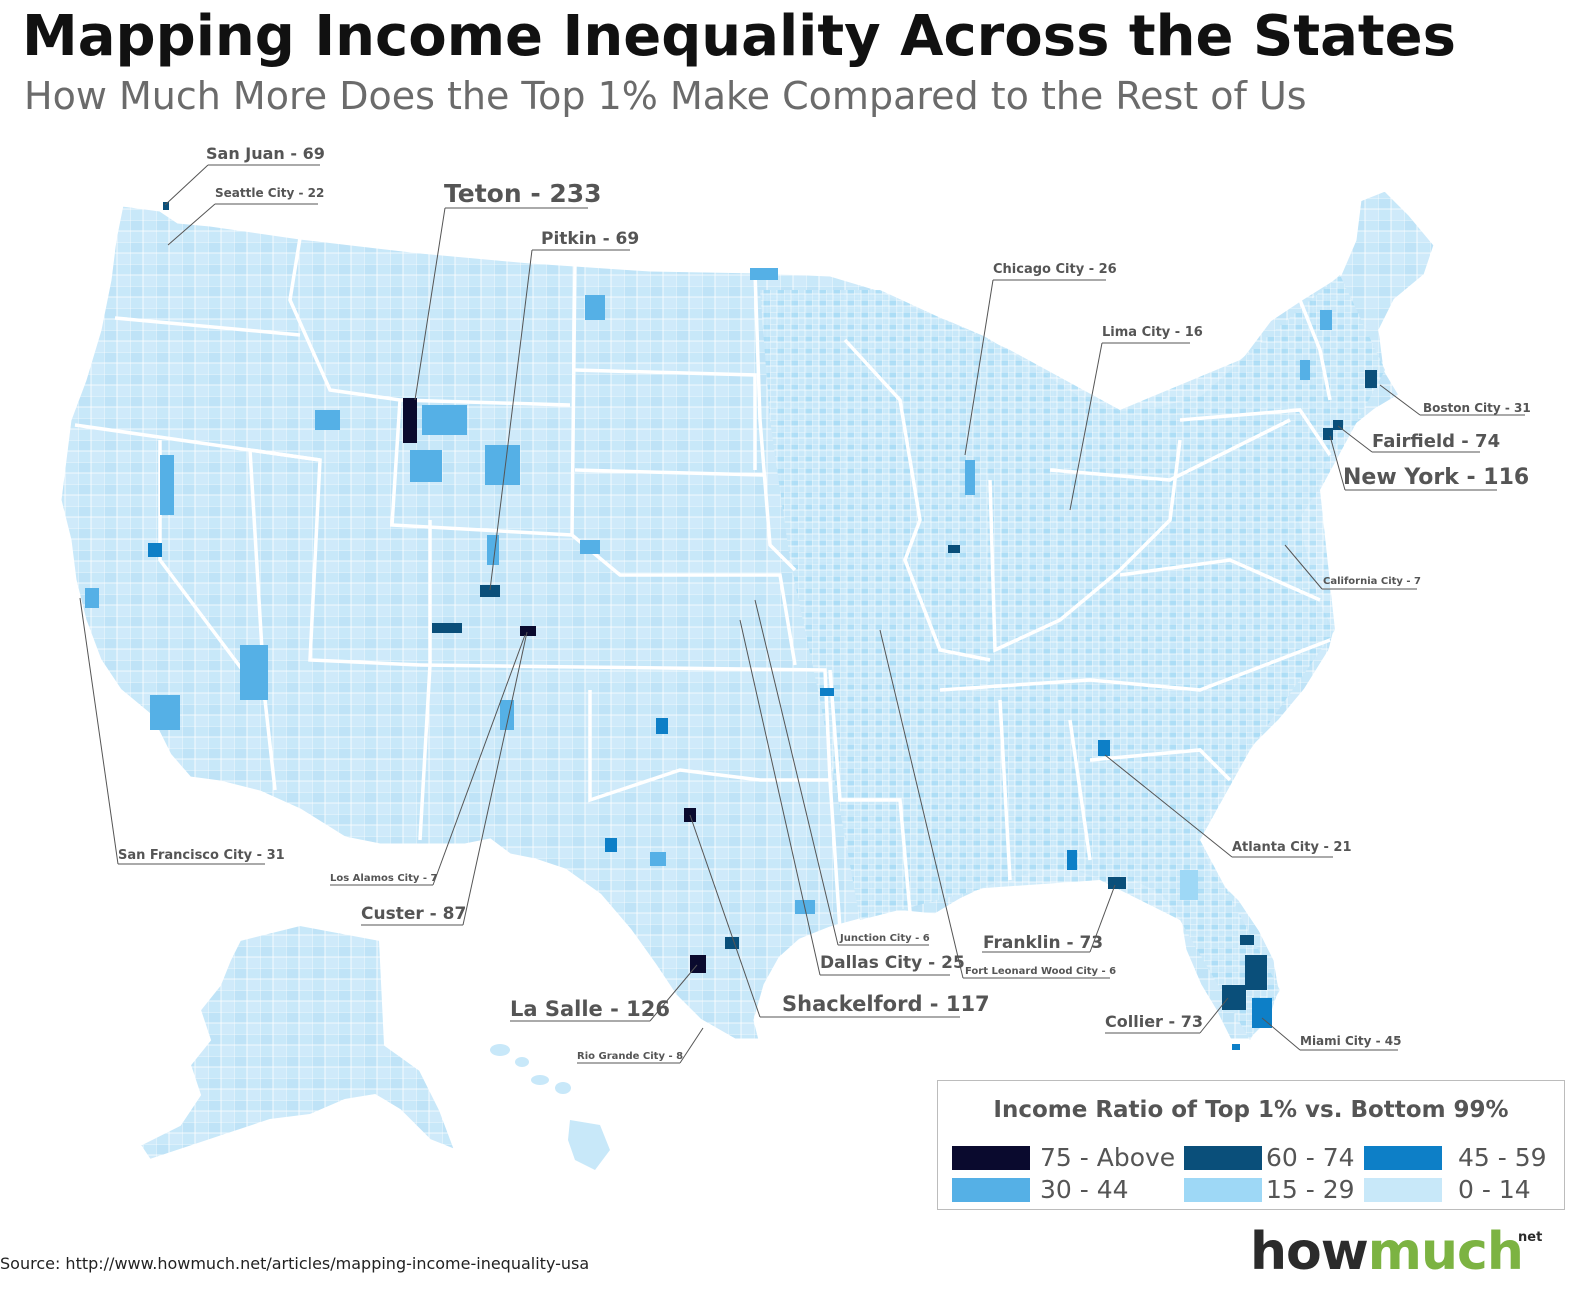  I want to click on hawaii-shape, so click(550, 1107).